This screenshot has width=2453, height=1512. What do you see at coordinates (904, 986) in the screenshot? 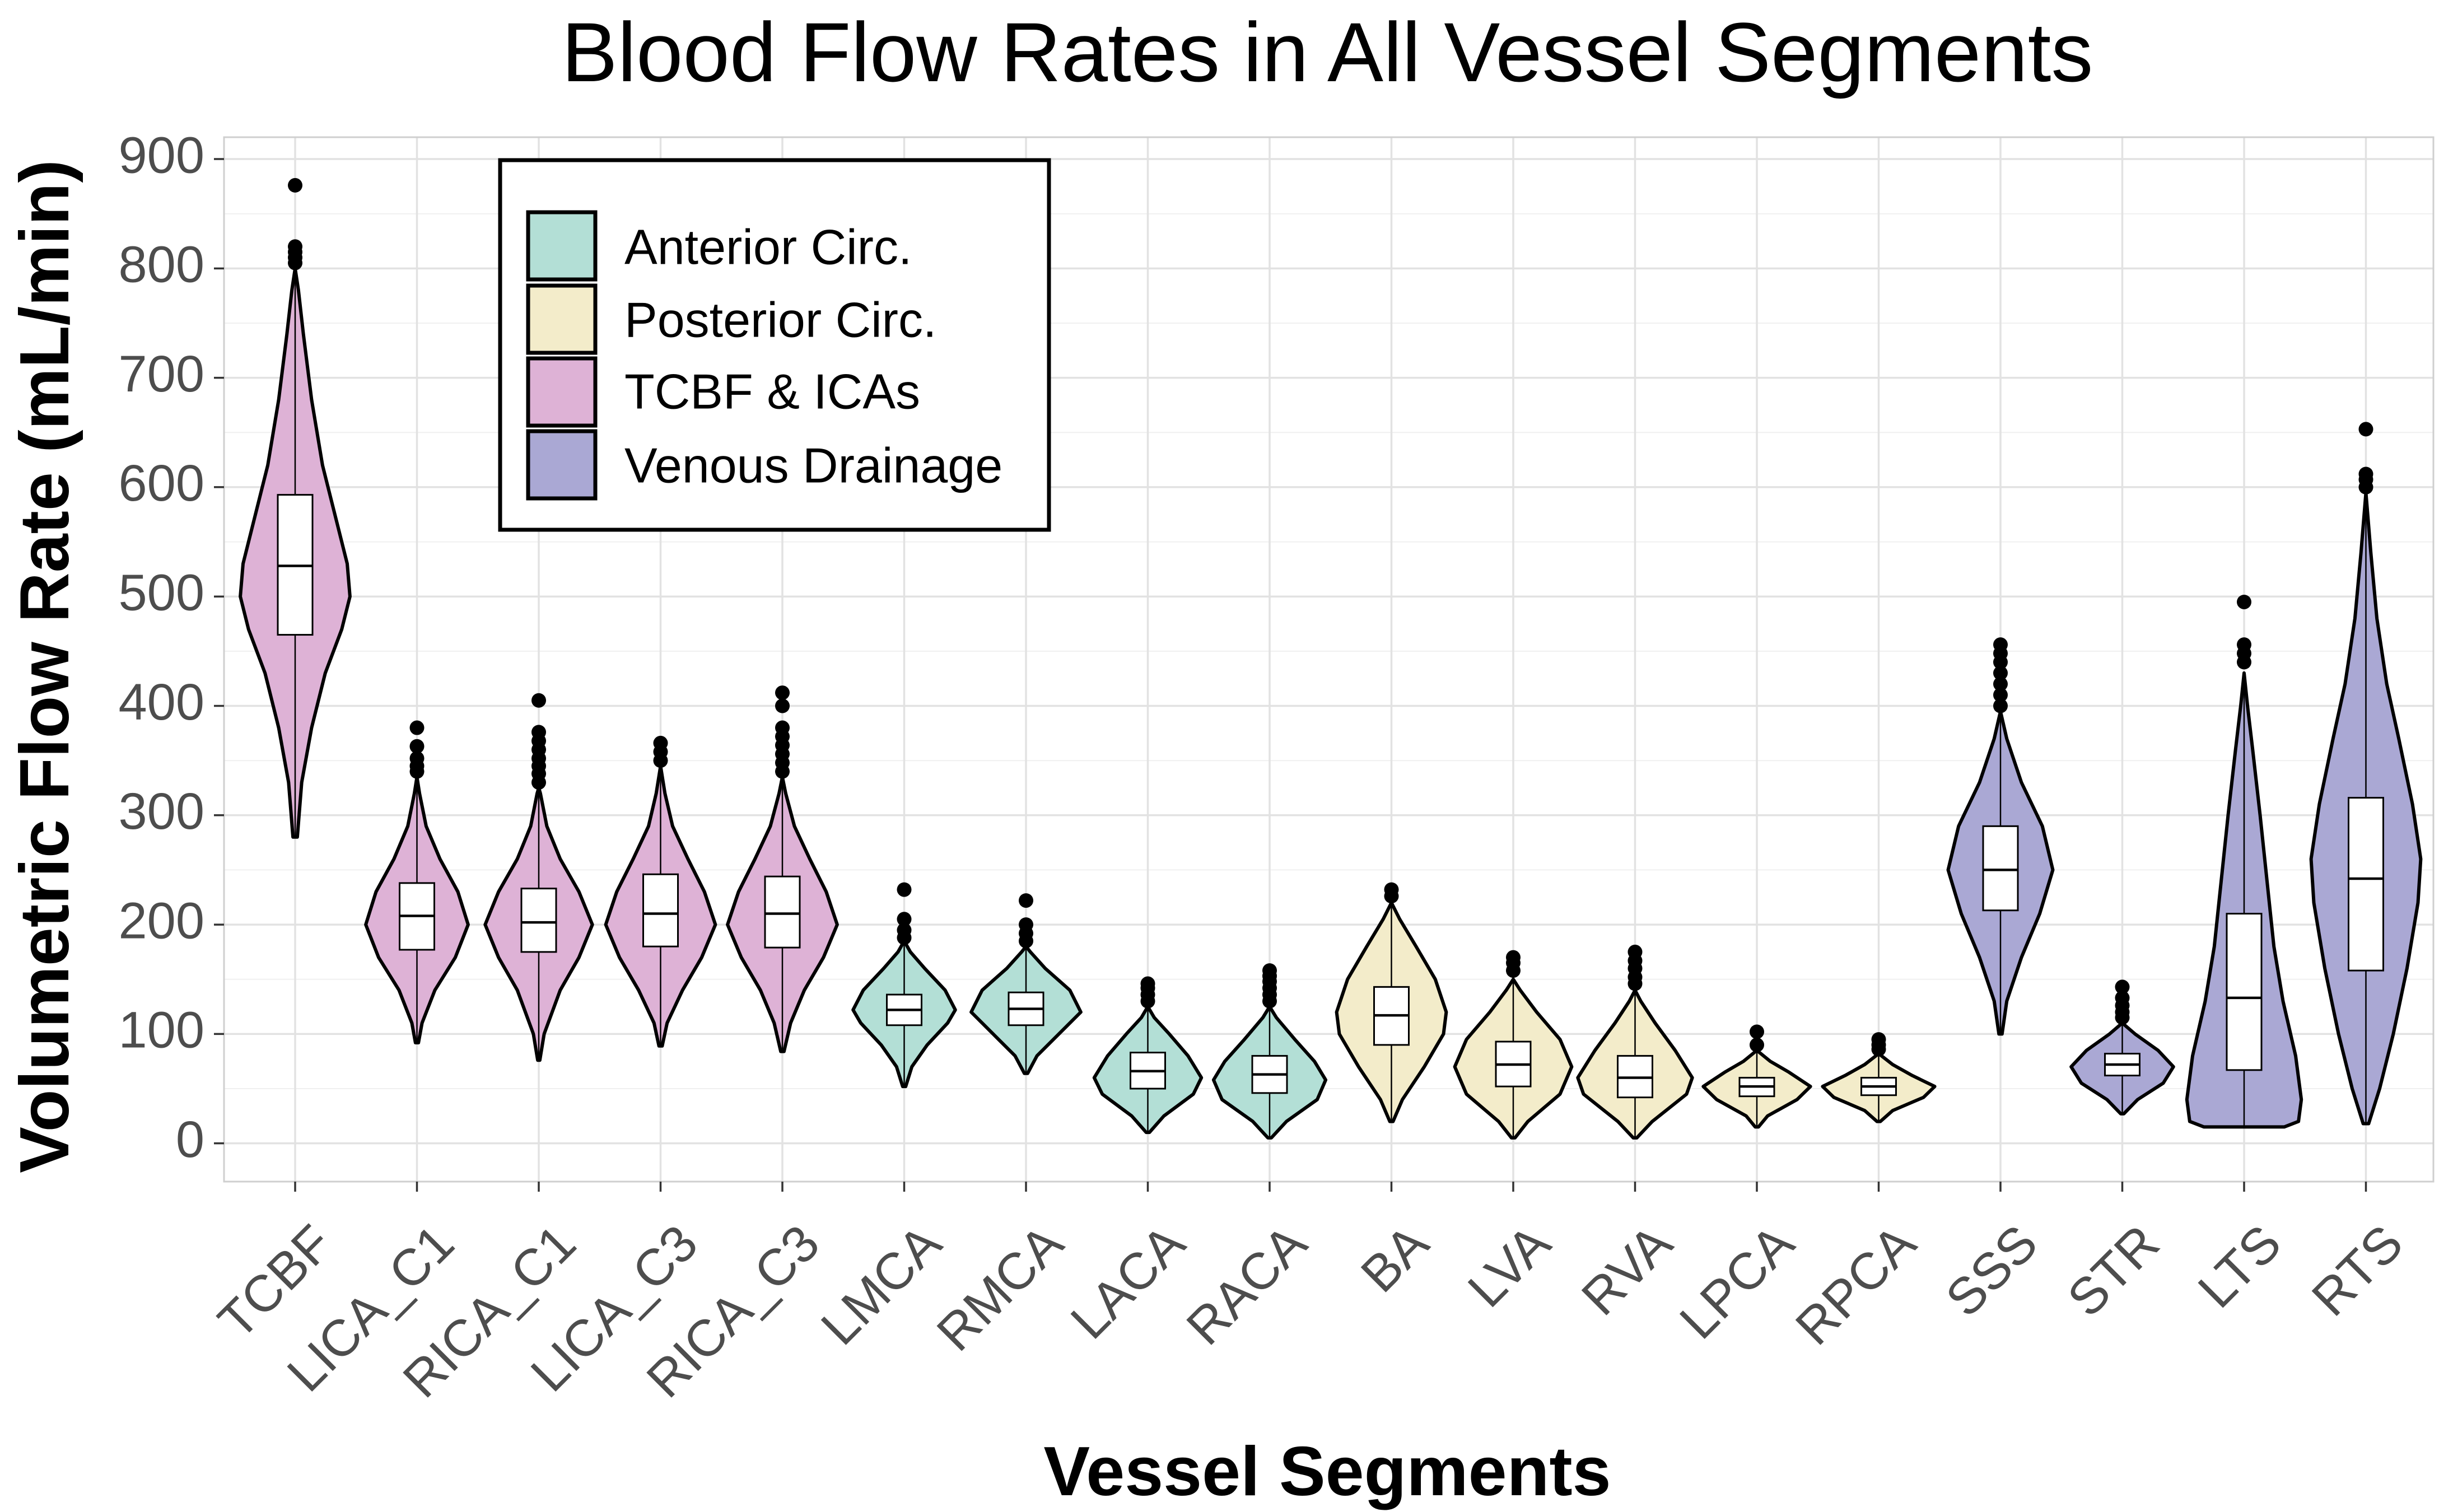
I see `violin-lmca` at bounding box center [904, 986].